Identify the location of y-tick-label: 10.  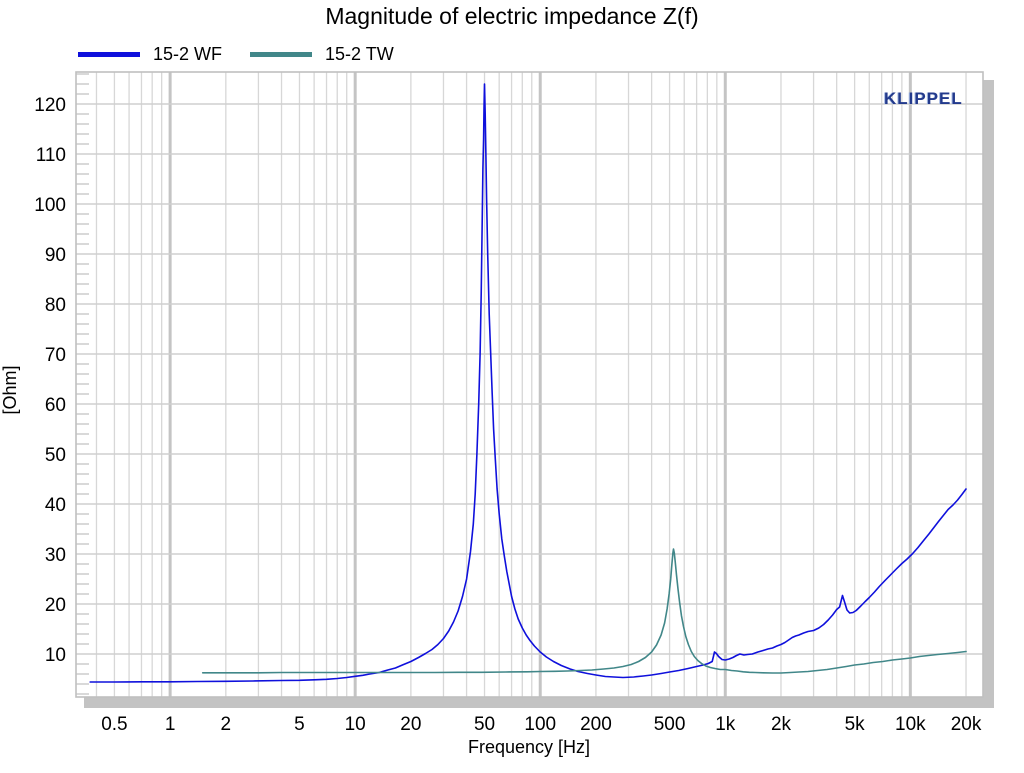
(55, 655).